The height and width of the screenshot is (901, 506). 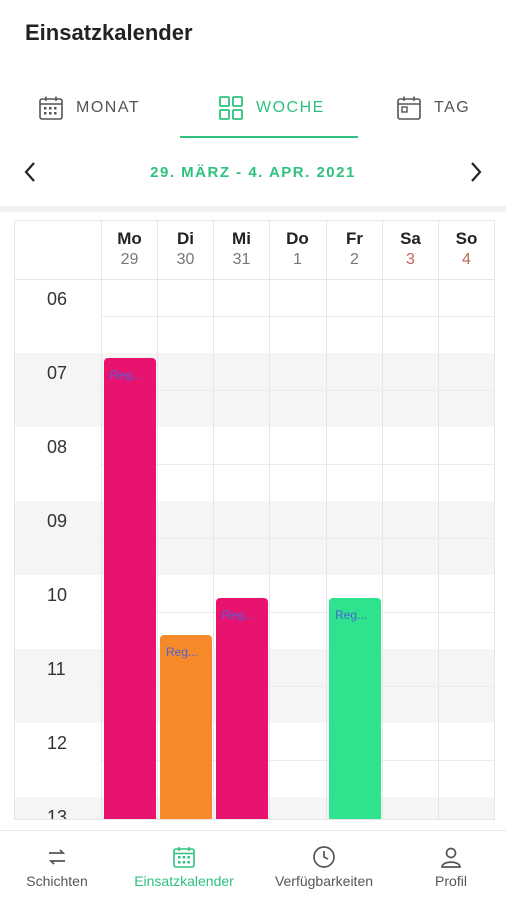 I want to click on nav-verfuegbarkeiten: Verfügbarkeiten, so click(x=324, y=864).